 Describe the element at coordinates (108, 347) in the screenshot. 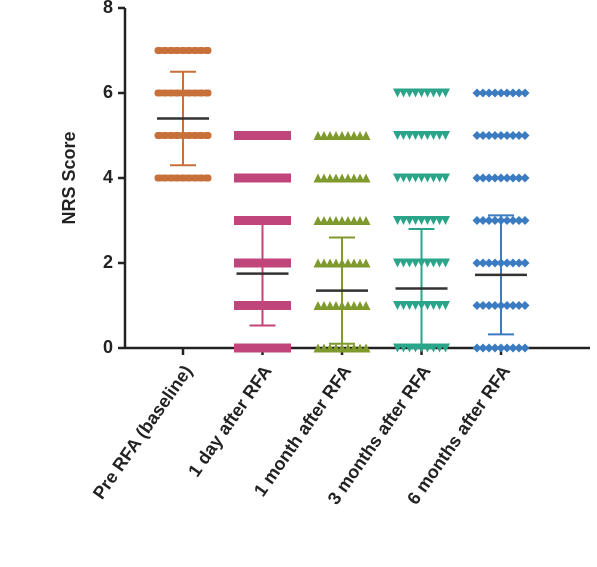

I see `y-tick-label: 0` at that location.